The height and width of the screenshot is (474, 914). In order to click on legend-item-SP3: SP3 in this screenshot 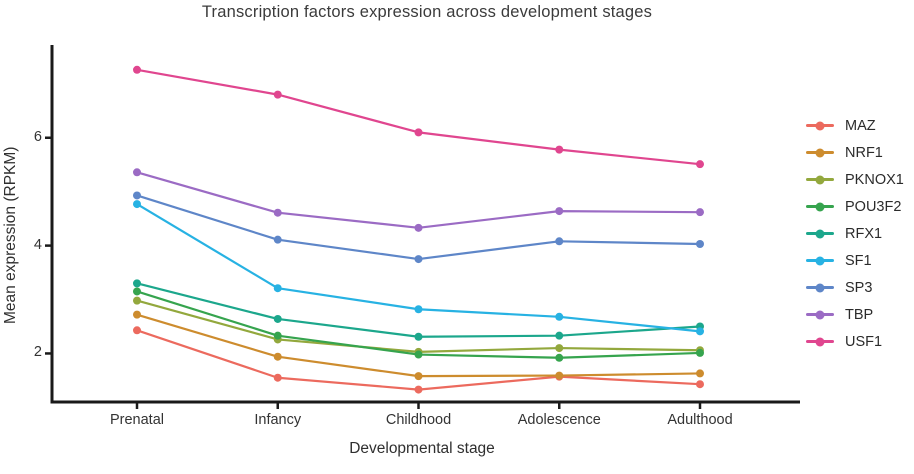, I will do `click(855, 287)`.